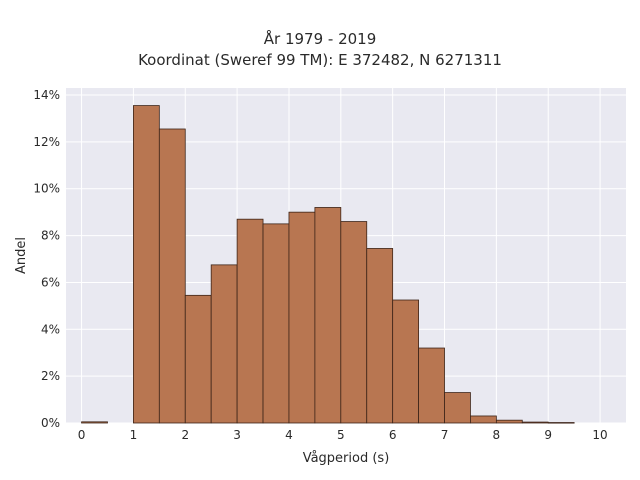  What do you see at coordinates (185, 435) in the screenshot?
I see `x-tick-label: 2` at bounding box center [185, 435].